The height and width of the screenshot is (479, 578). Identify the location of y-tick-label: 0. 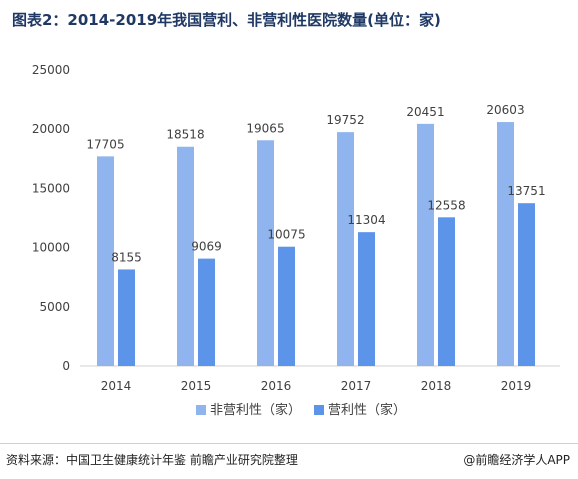
(66, 366).